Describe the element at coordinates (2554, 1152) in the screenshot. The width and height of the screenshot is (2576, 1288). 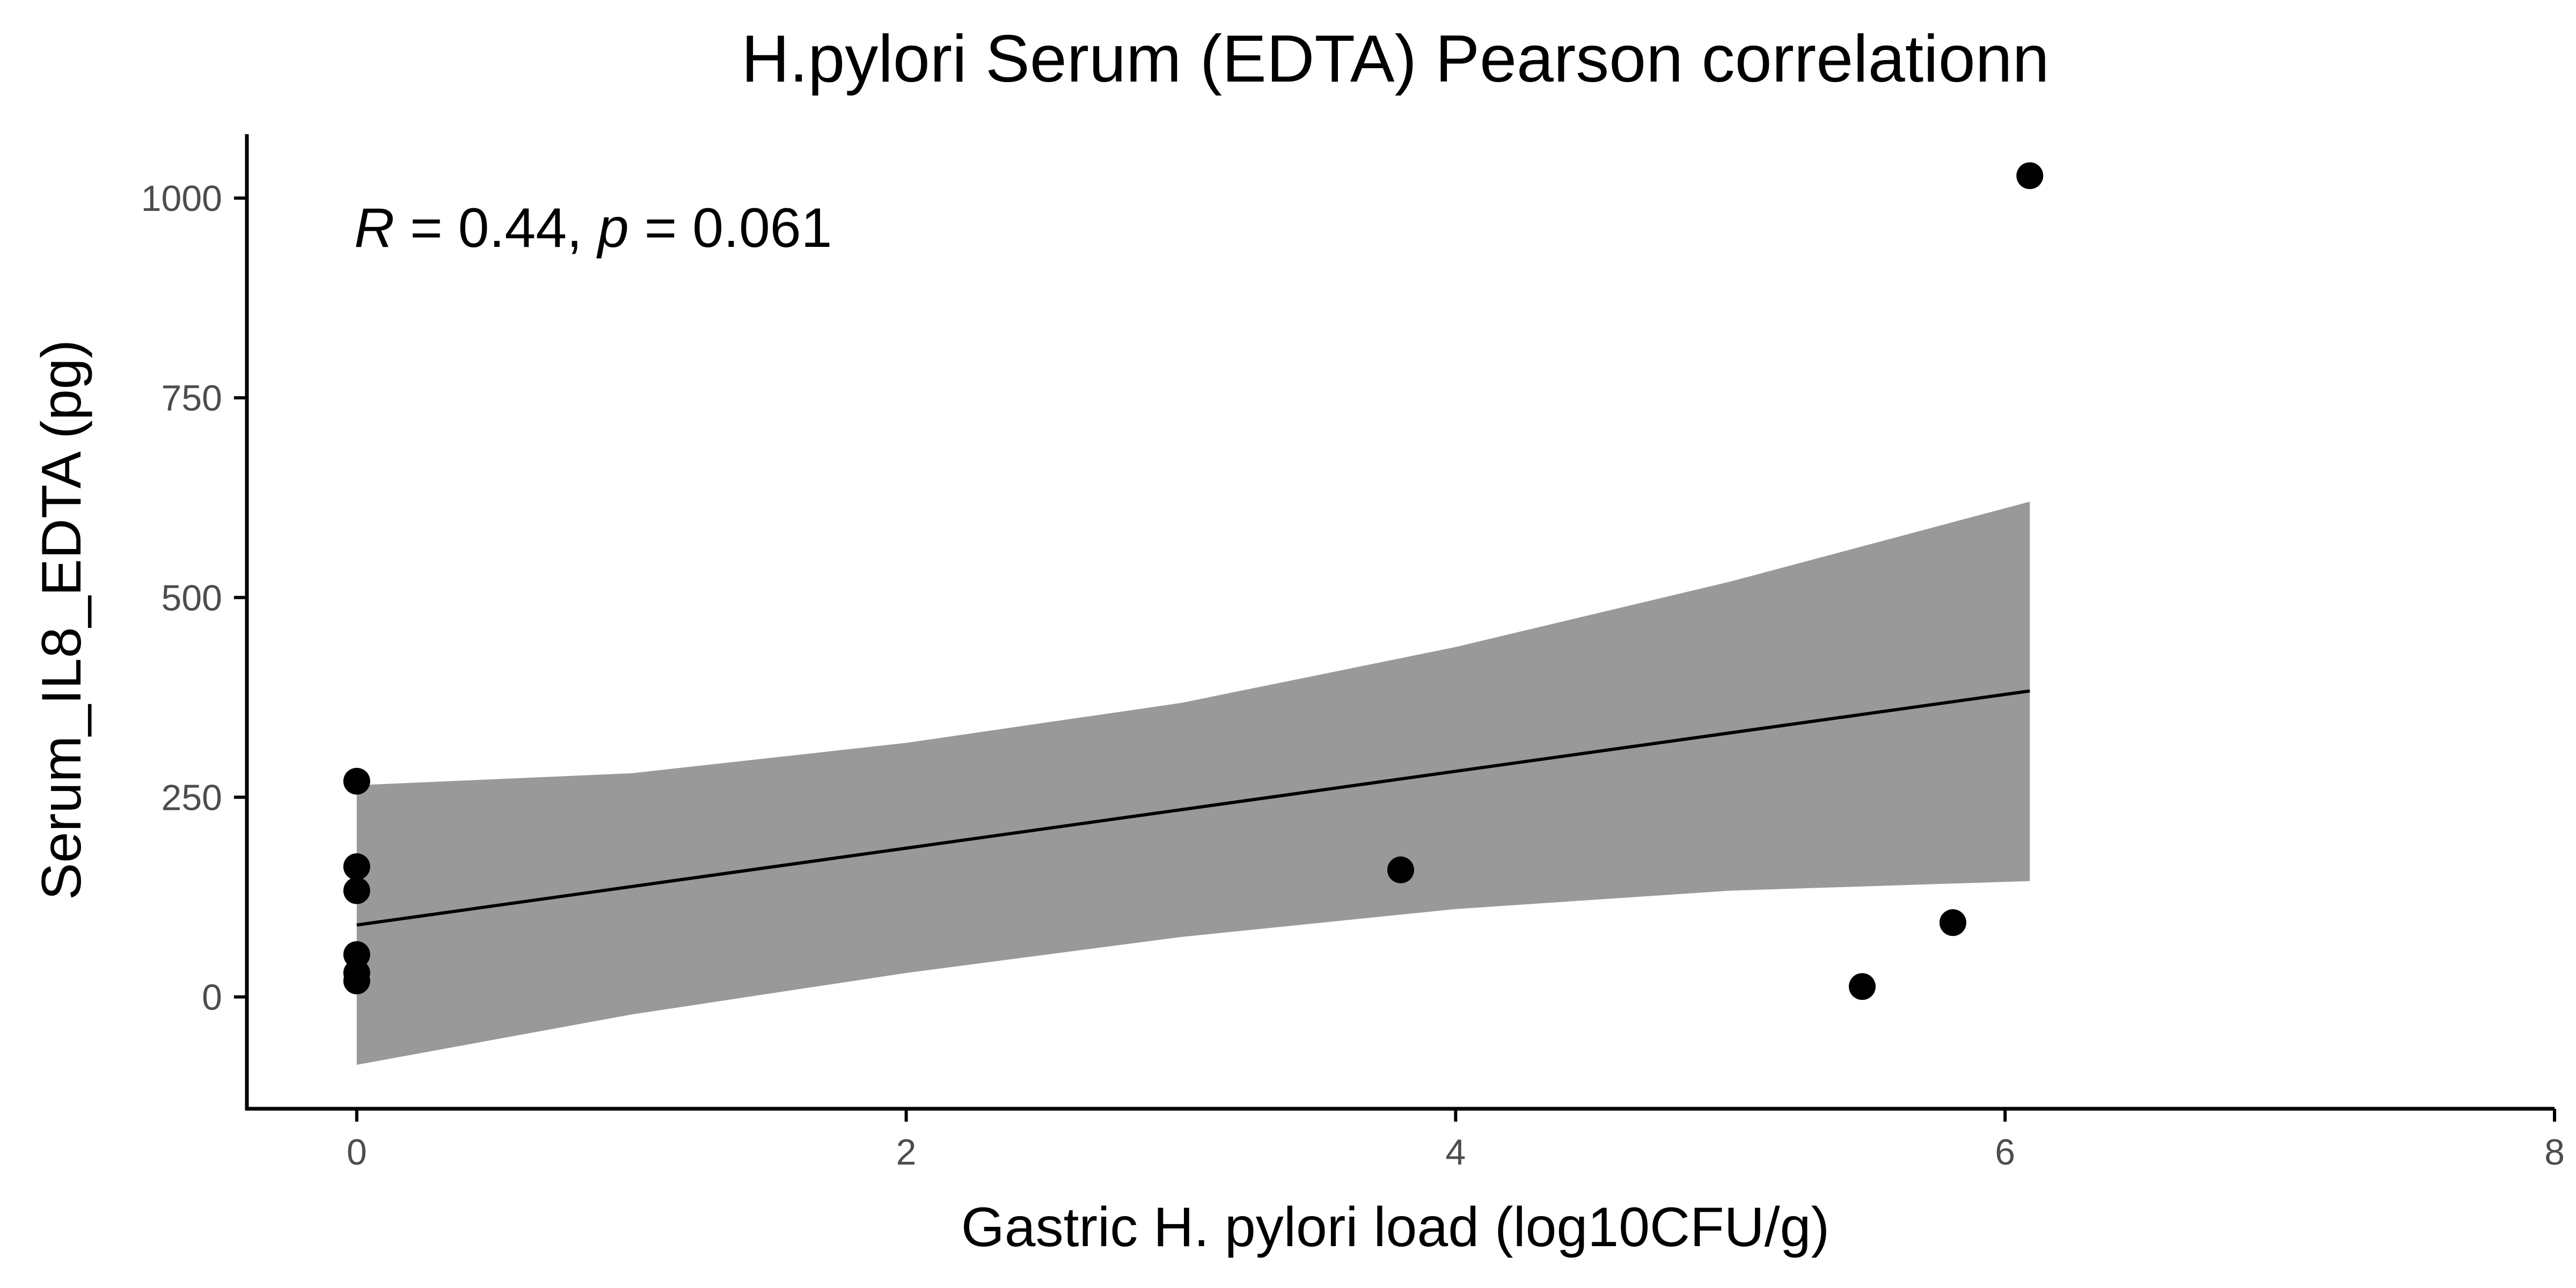
I see `x-tick-label: 8` at that location.